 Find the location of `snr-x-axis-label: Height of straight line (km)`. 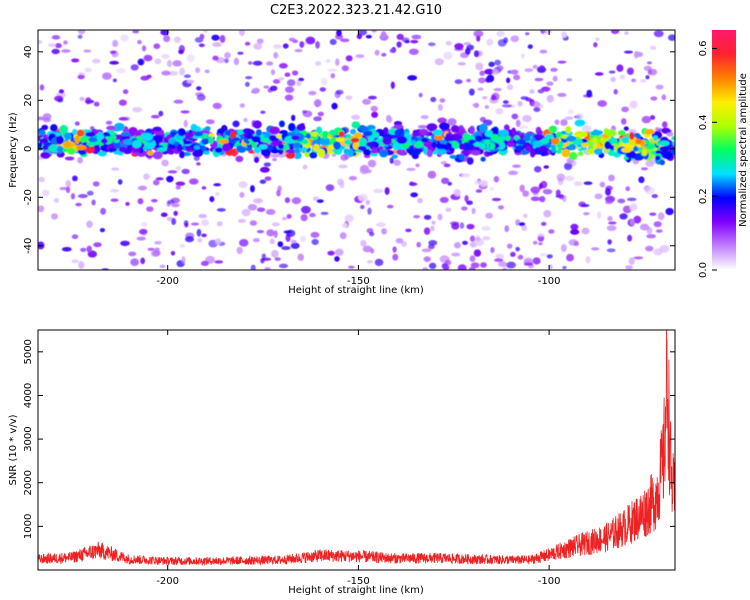

snr-x-axis-label: Height of straight line (km) is located at coordinates (356, 590).